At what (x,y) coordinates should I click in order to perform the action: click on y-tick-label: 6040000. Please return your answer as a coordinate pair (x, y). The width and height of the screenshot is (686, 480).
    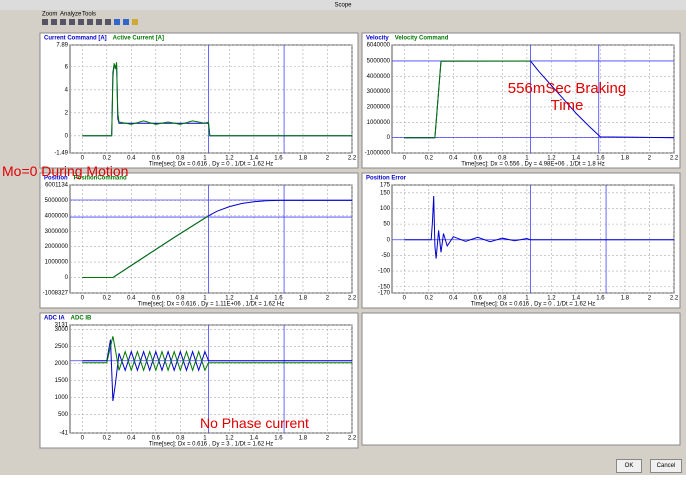
    Looking at the image, I should click on (379, 46).